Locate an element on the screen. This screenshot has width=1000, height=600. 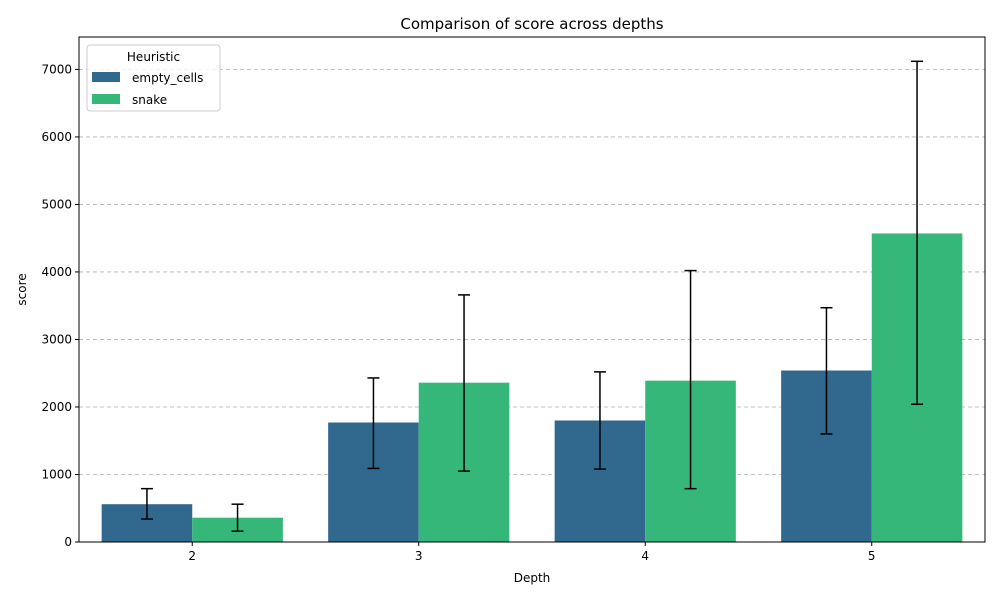
x-tick-label: 4 is located at coordinates (645, 556).